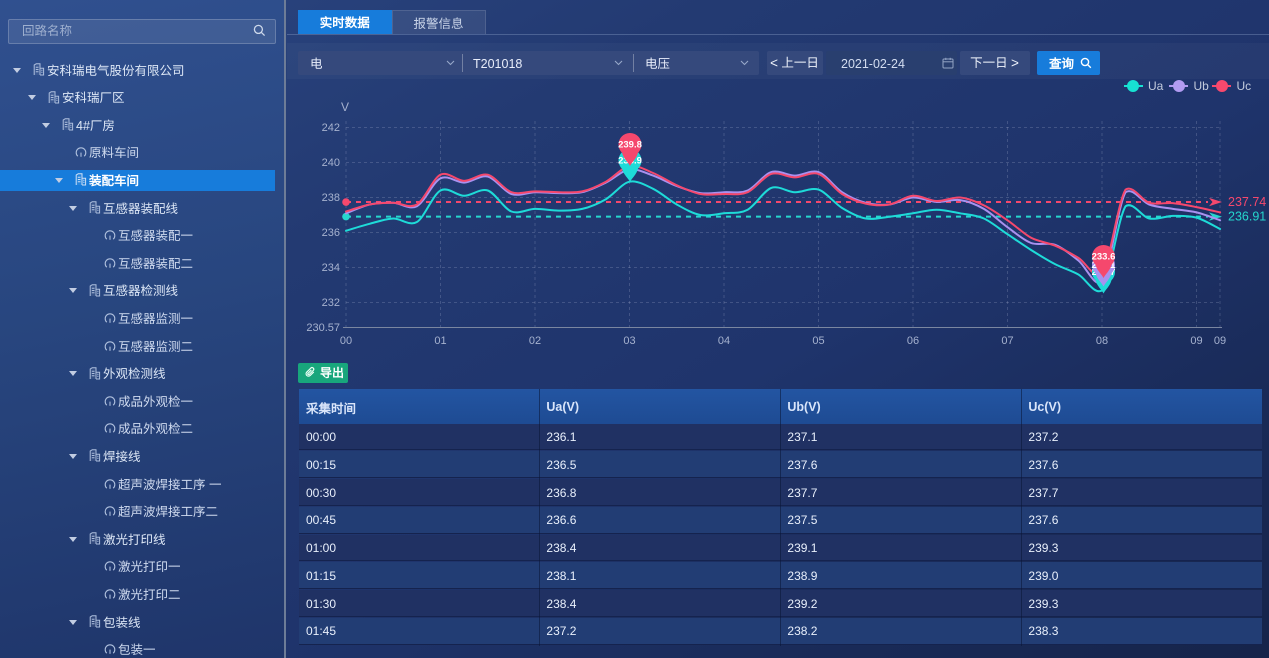  Describe the element at coordinates (440, 341) in the screenshot. I see `svg-text: 01` at that location.